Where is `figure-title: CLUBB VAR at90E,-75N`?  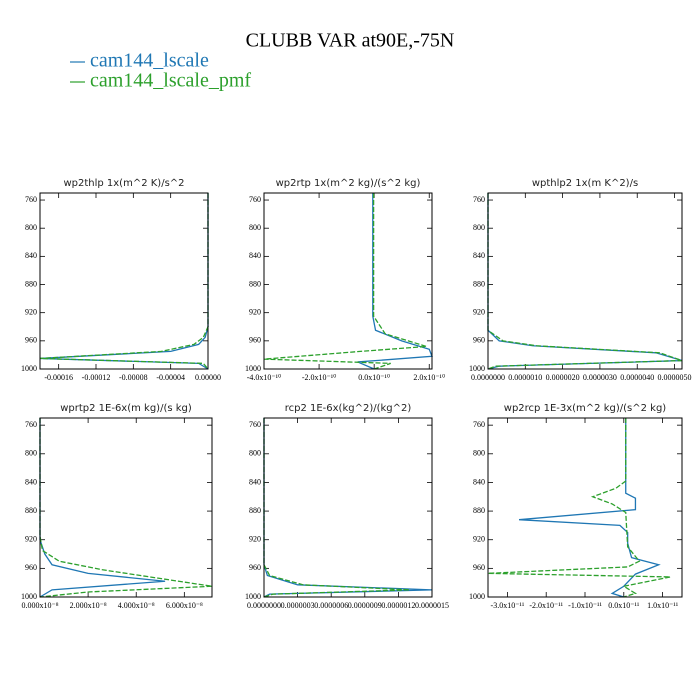 figure-title: CLUBB VAR at90E,-75N is located at coordinates (350, 41).